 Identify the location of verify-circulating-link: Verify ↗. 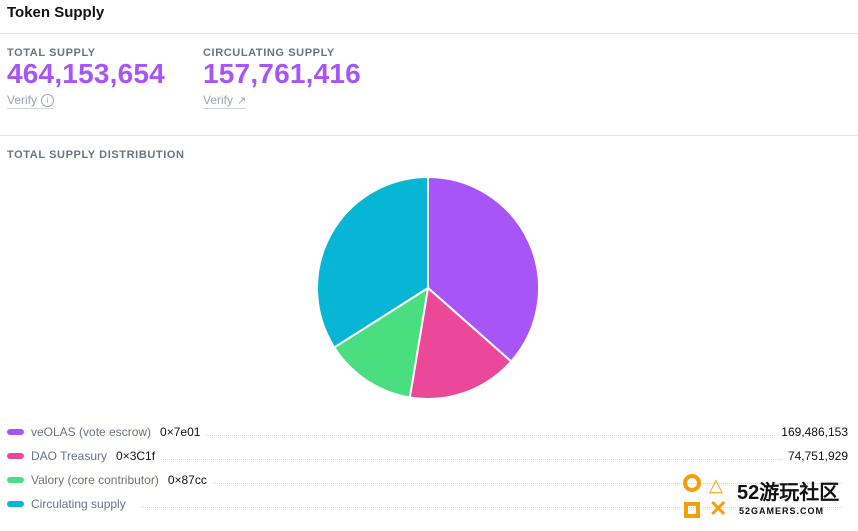
(225, 101).